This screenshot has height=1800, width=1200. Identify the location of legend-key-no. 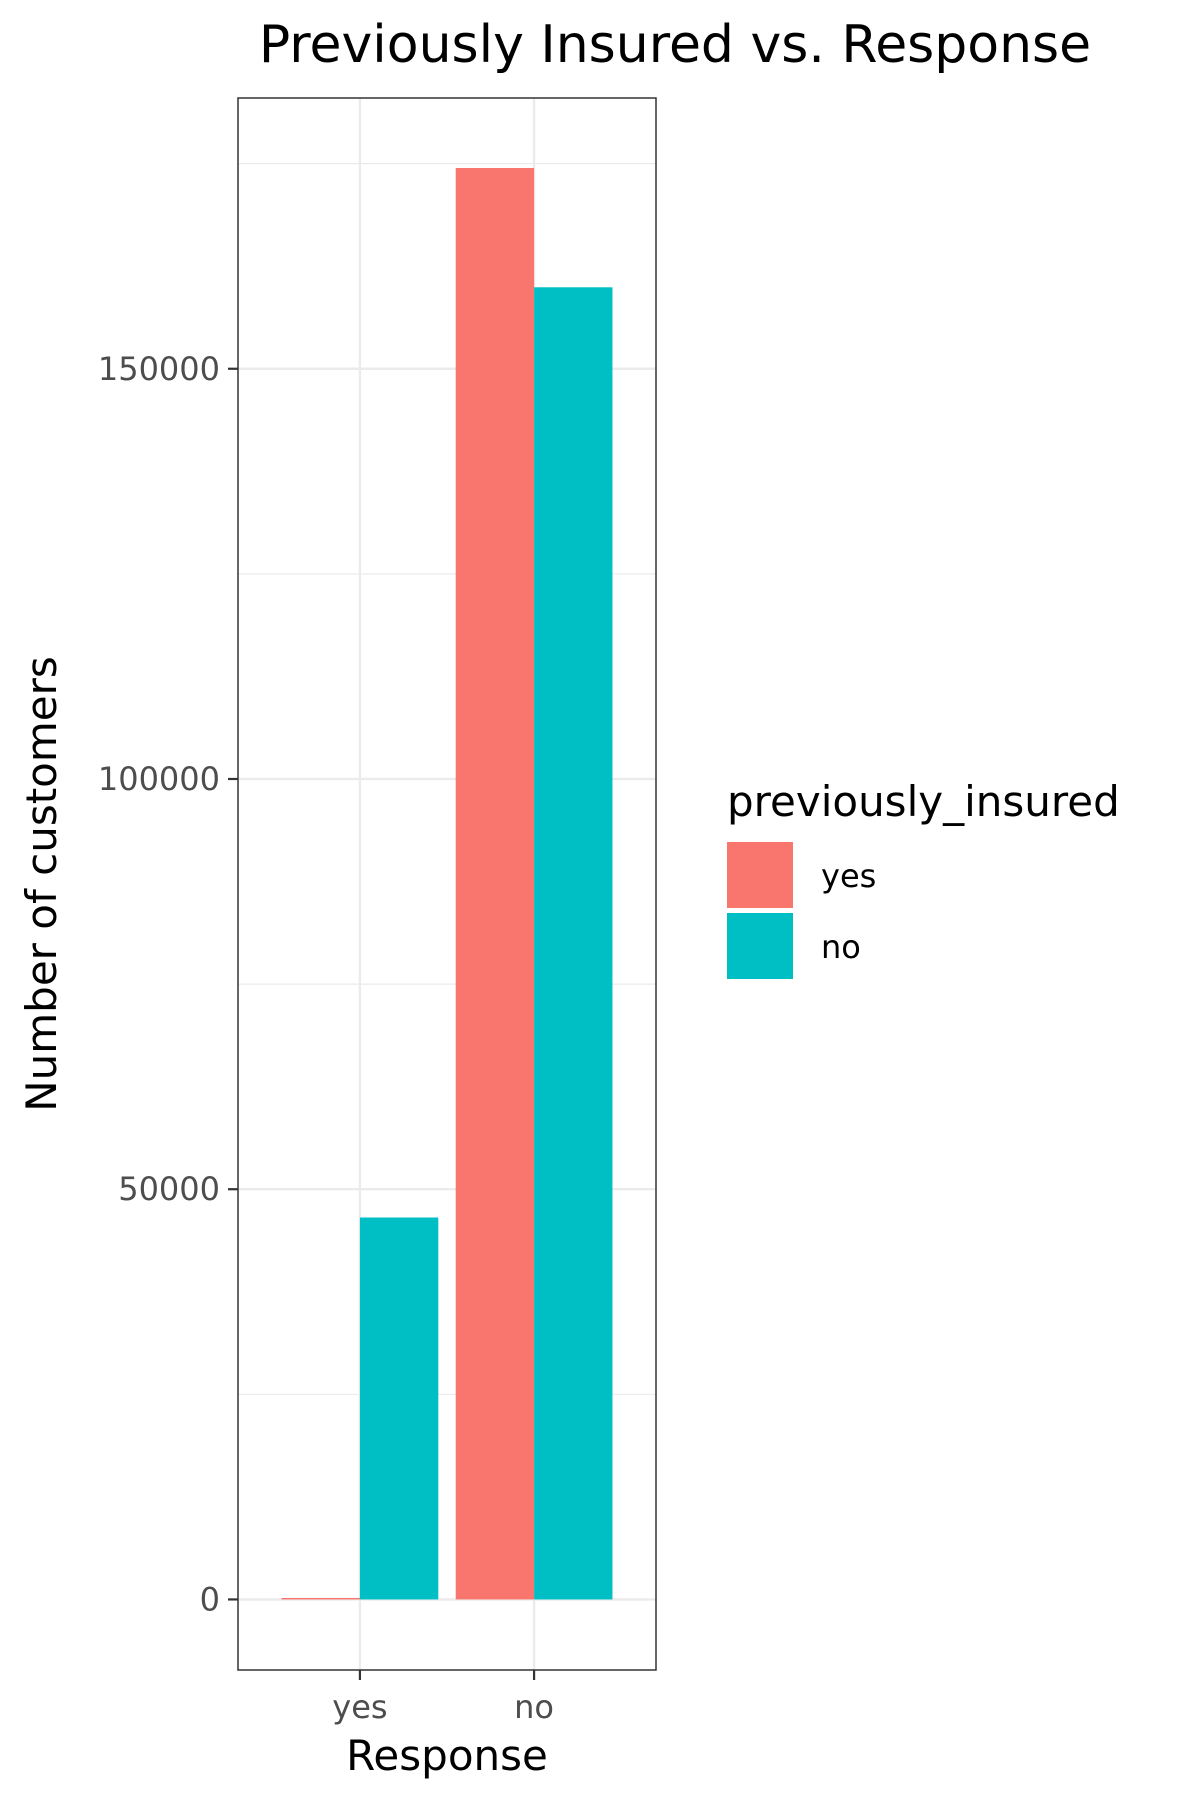
(760, 946).